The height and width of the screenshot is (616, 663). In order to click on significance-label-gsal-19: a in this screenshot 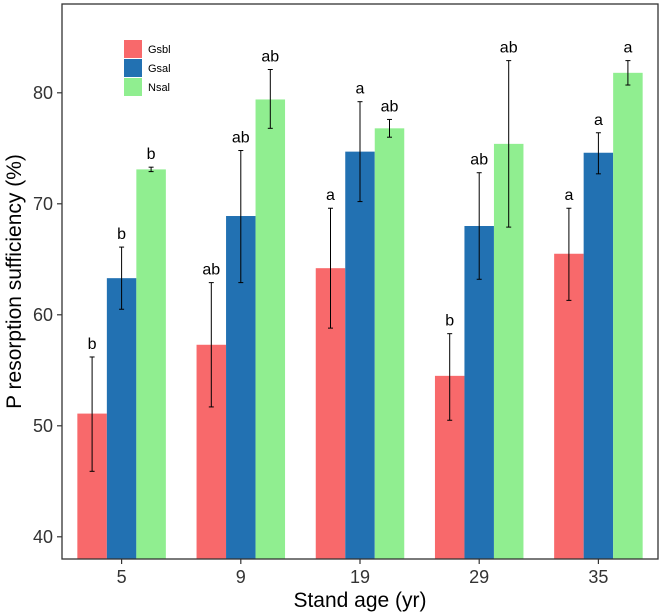, I will do `click(360, 89)`.